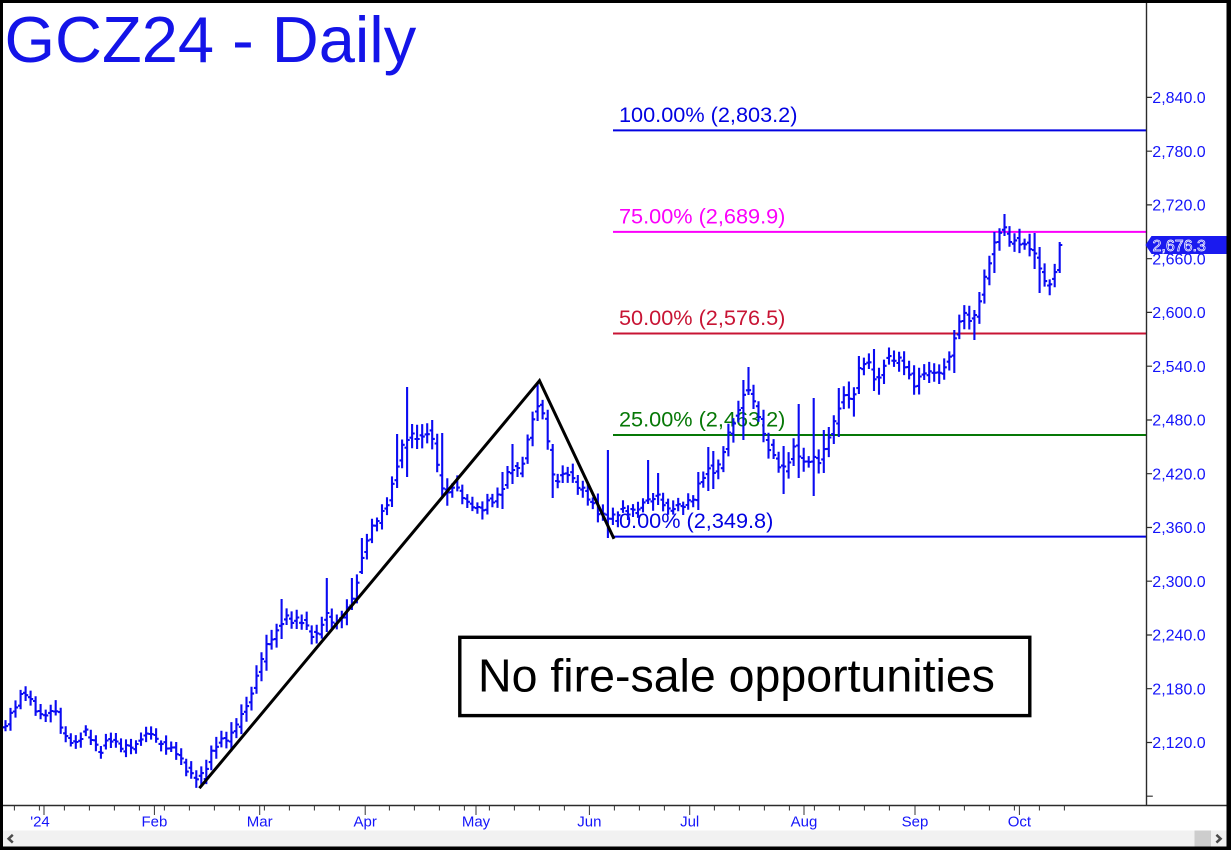 This screenshot has width=1231, height=850. What do you see at coordinates (1178, 636) in the screenshot?
I see `svg-text: 2,240.0` at bounding box center [1178, 636].